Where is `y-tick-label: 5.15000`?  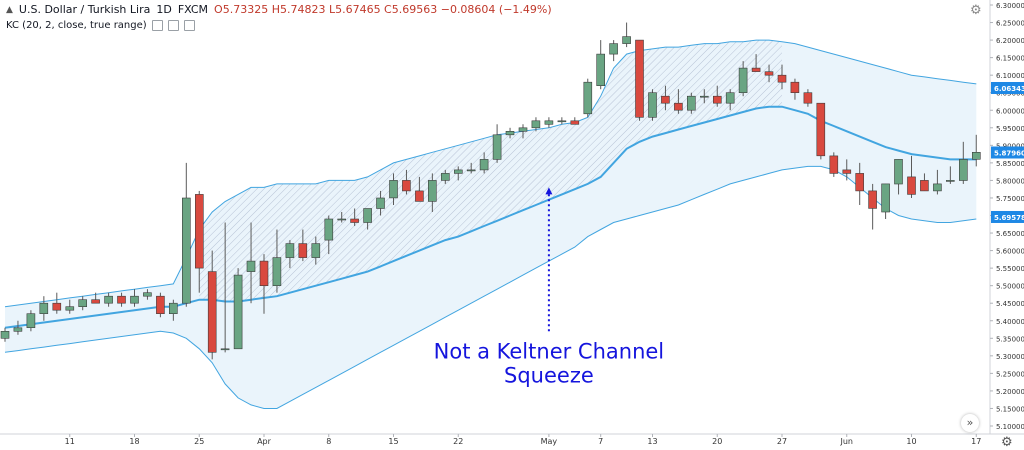
y-tick-label: 5.15000 is located at coordinates (1010, 409).